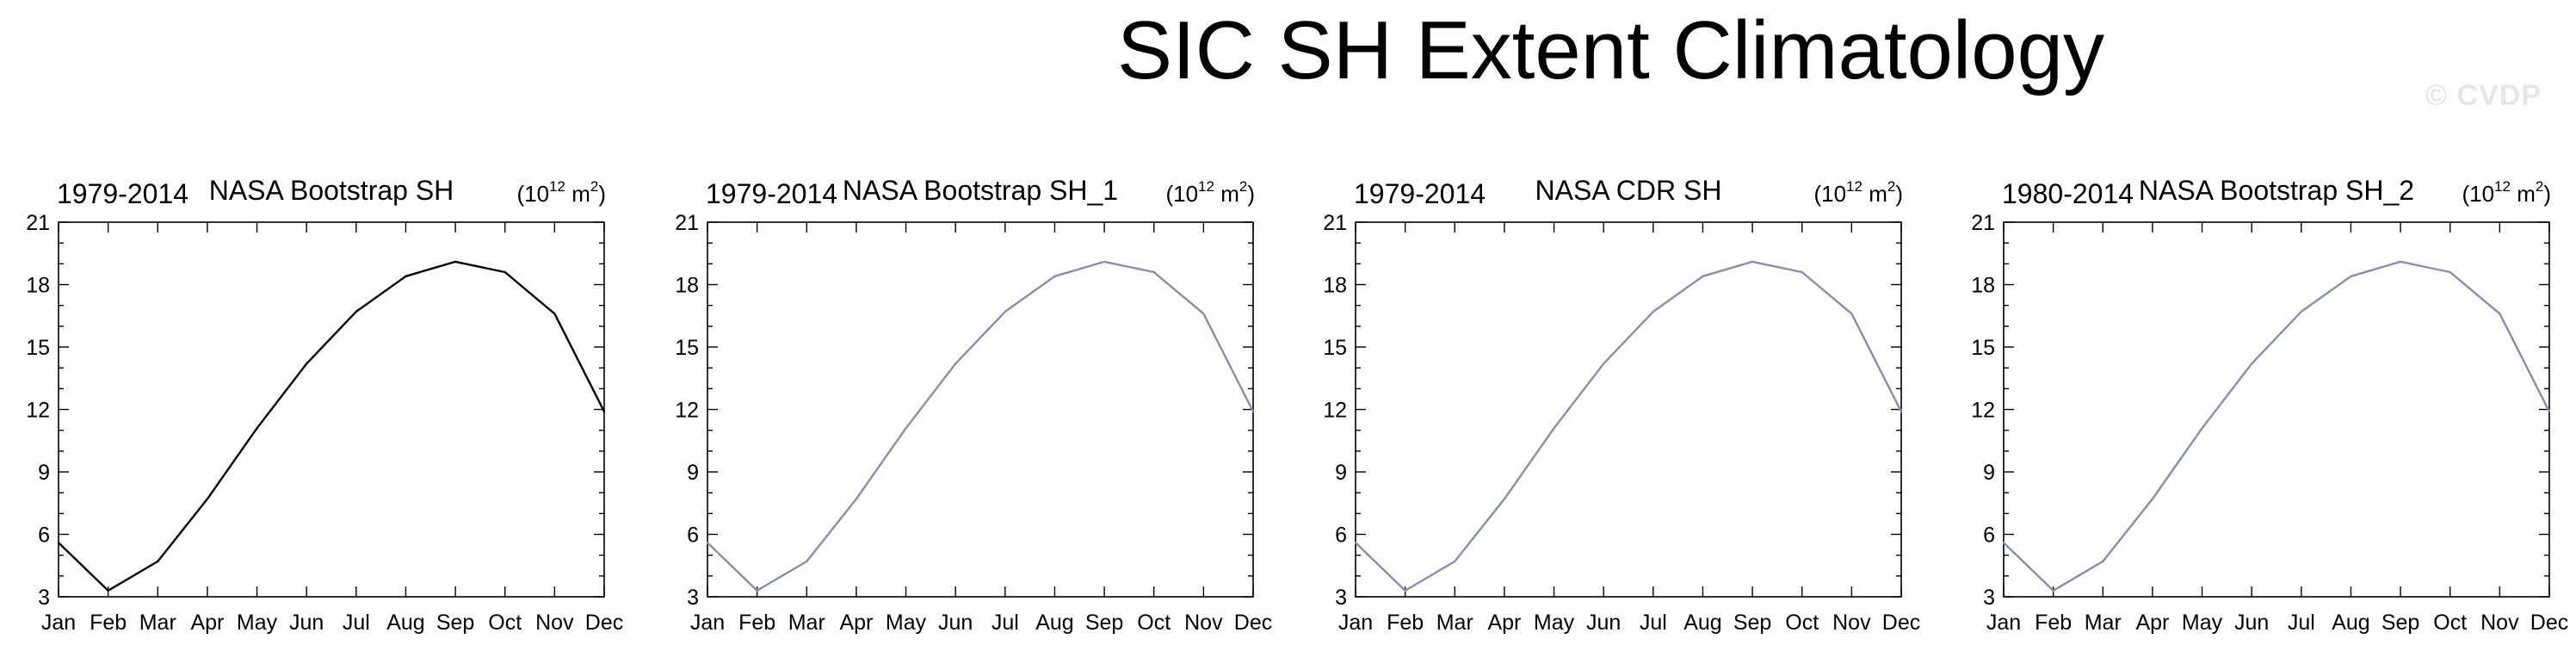 The height and width of the screenshot is (670, 2576). What do you see at coordinates (2068, 193) in the screenshot?
I see `period-label: 1980-2014` at bounding box center [2068, 193].